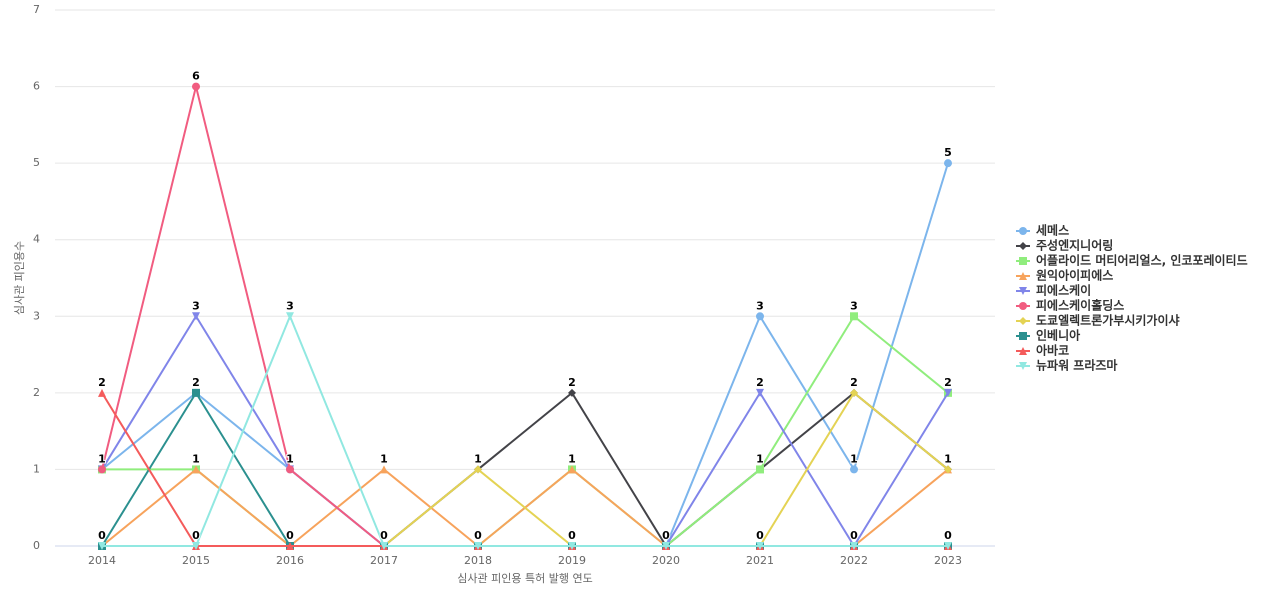  I want to click on y-tick-label: 7, so click(36, 9).